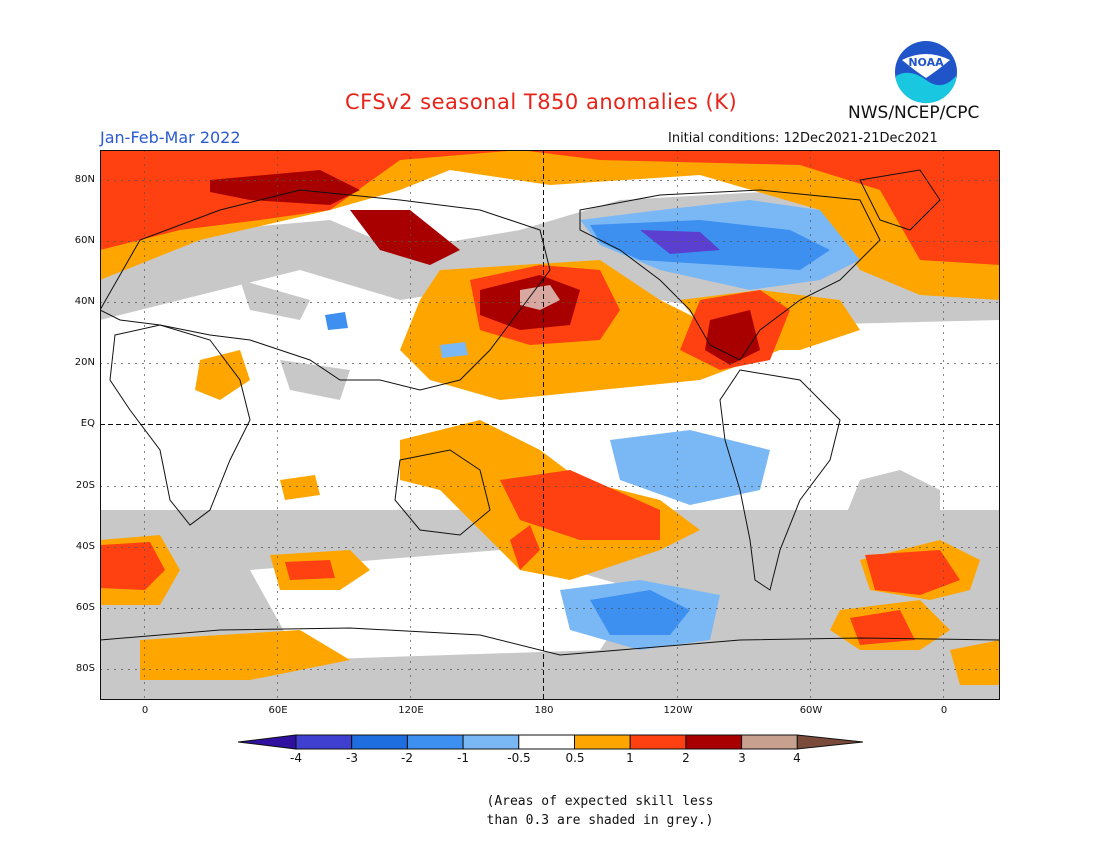 Image resolution: width=1100 pixels, height=850 pixels. I want to click on lat-label-60n: 60N, so click(84, 240).